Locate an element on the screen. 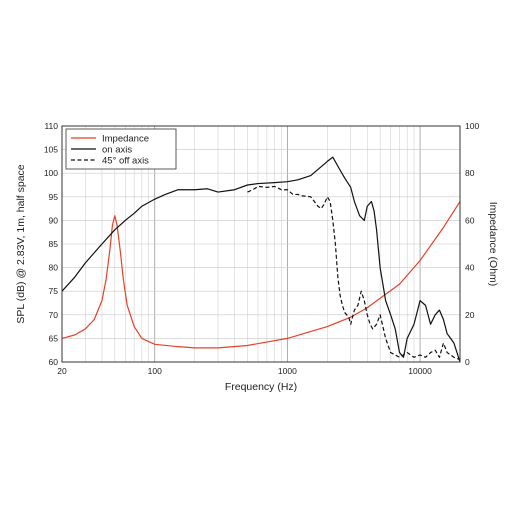 This screenshot has width=512, height=512. x-tick-label: 100 is located at coordinates (155, 371).